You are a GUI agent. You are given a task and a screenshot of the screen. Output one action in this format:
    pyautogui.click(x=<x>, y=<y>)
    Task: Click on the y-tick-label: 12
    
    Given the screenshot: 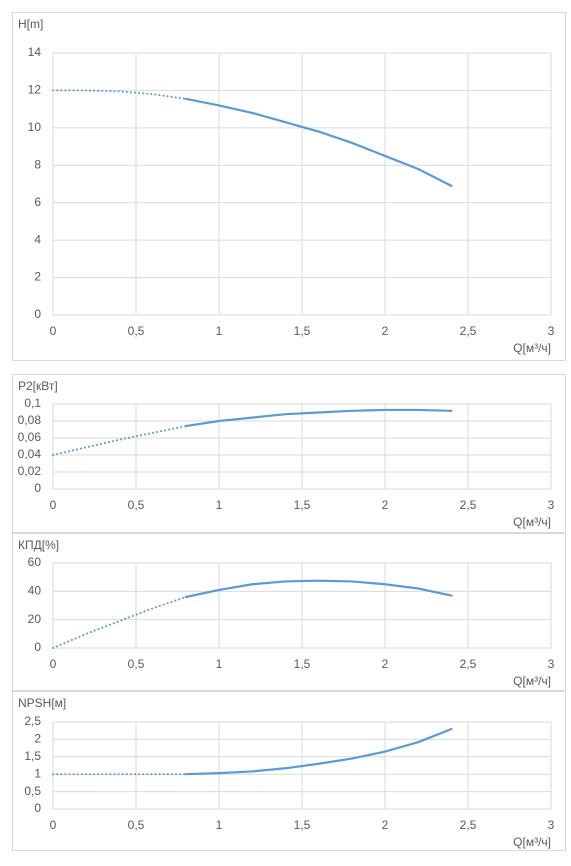 What is the action you would take?
    pyautogui.click(x=35, y=90)
    